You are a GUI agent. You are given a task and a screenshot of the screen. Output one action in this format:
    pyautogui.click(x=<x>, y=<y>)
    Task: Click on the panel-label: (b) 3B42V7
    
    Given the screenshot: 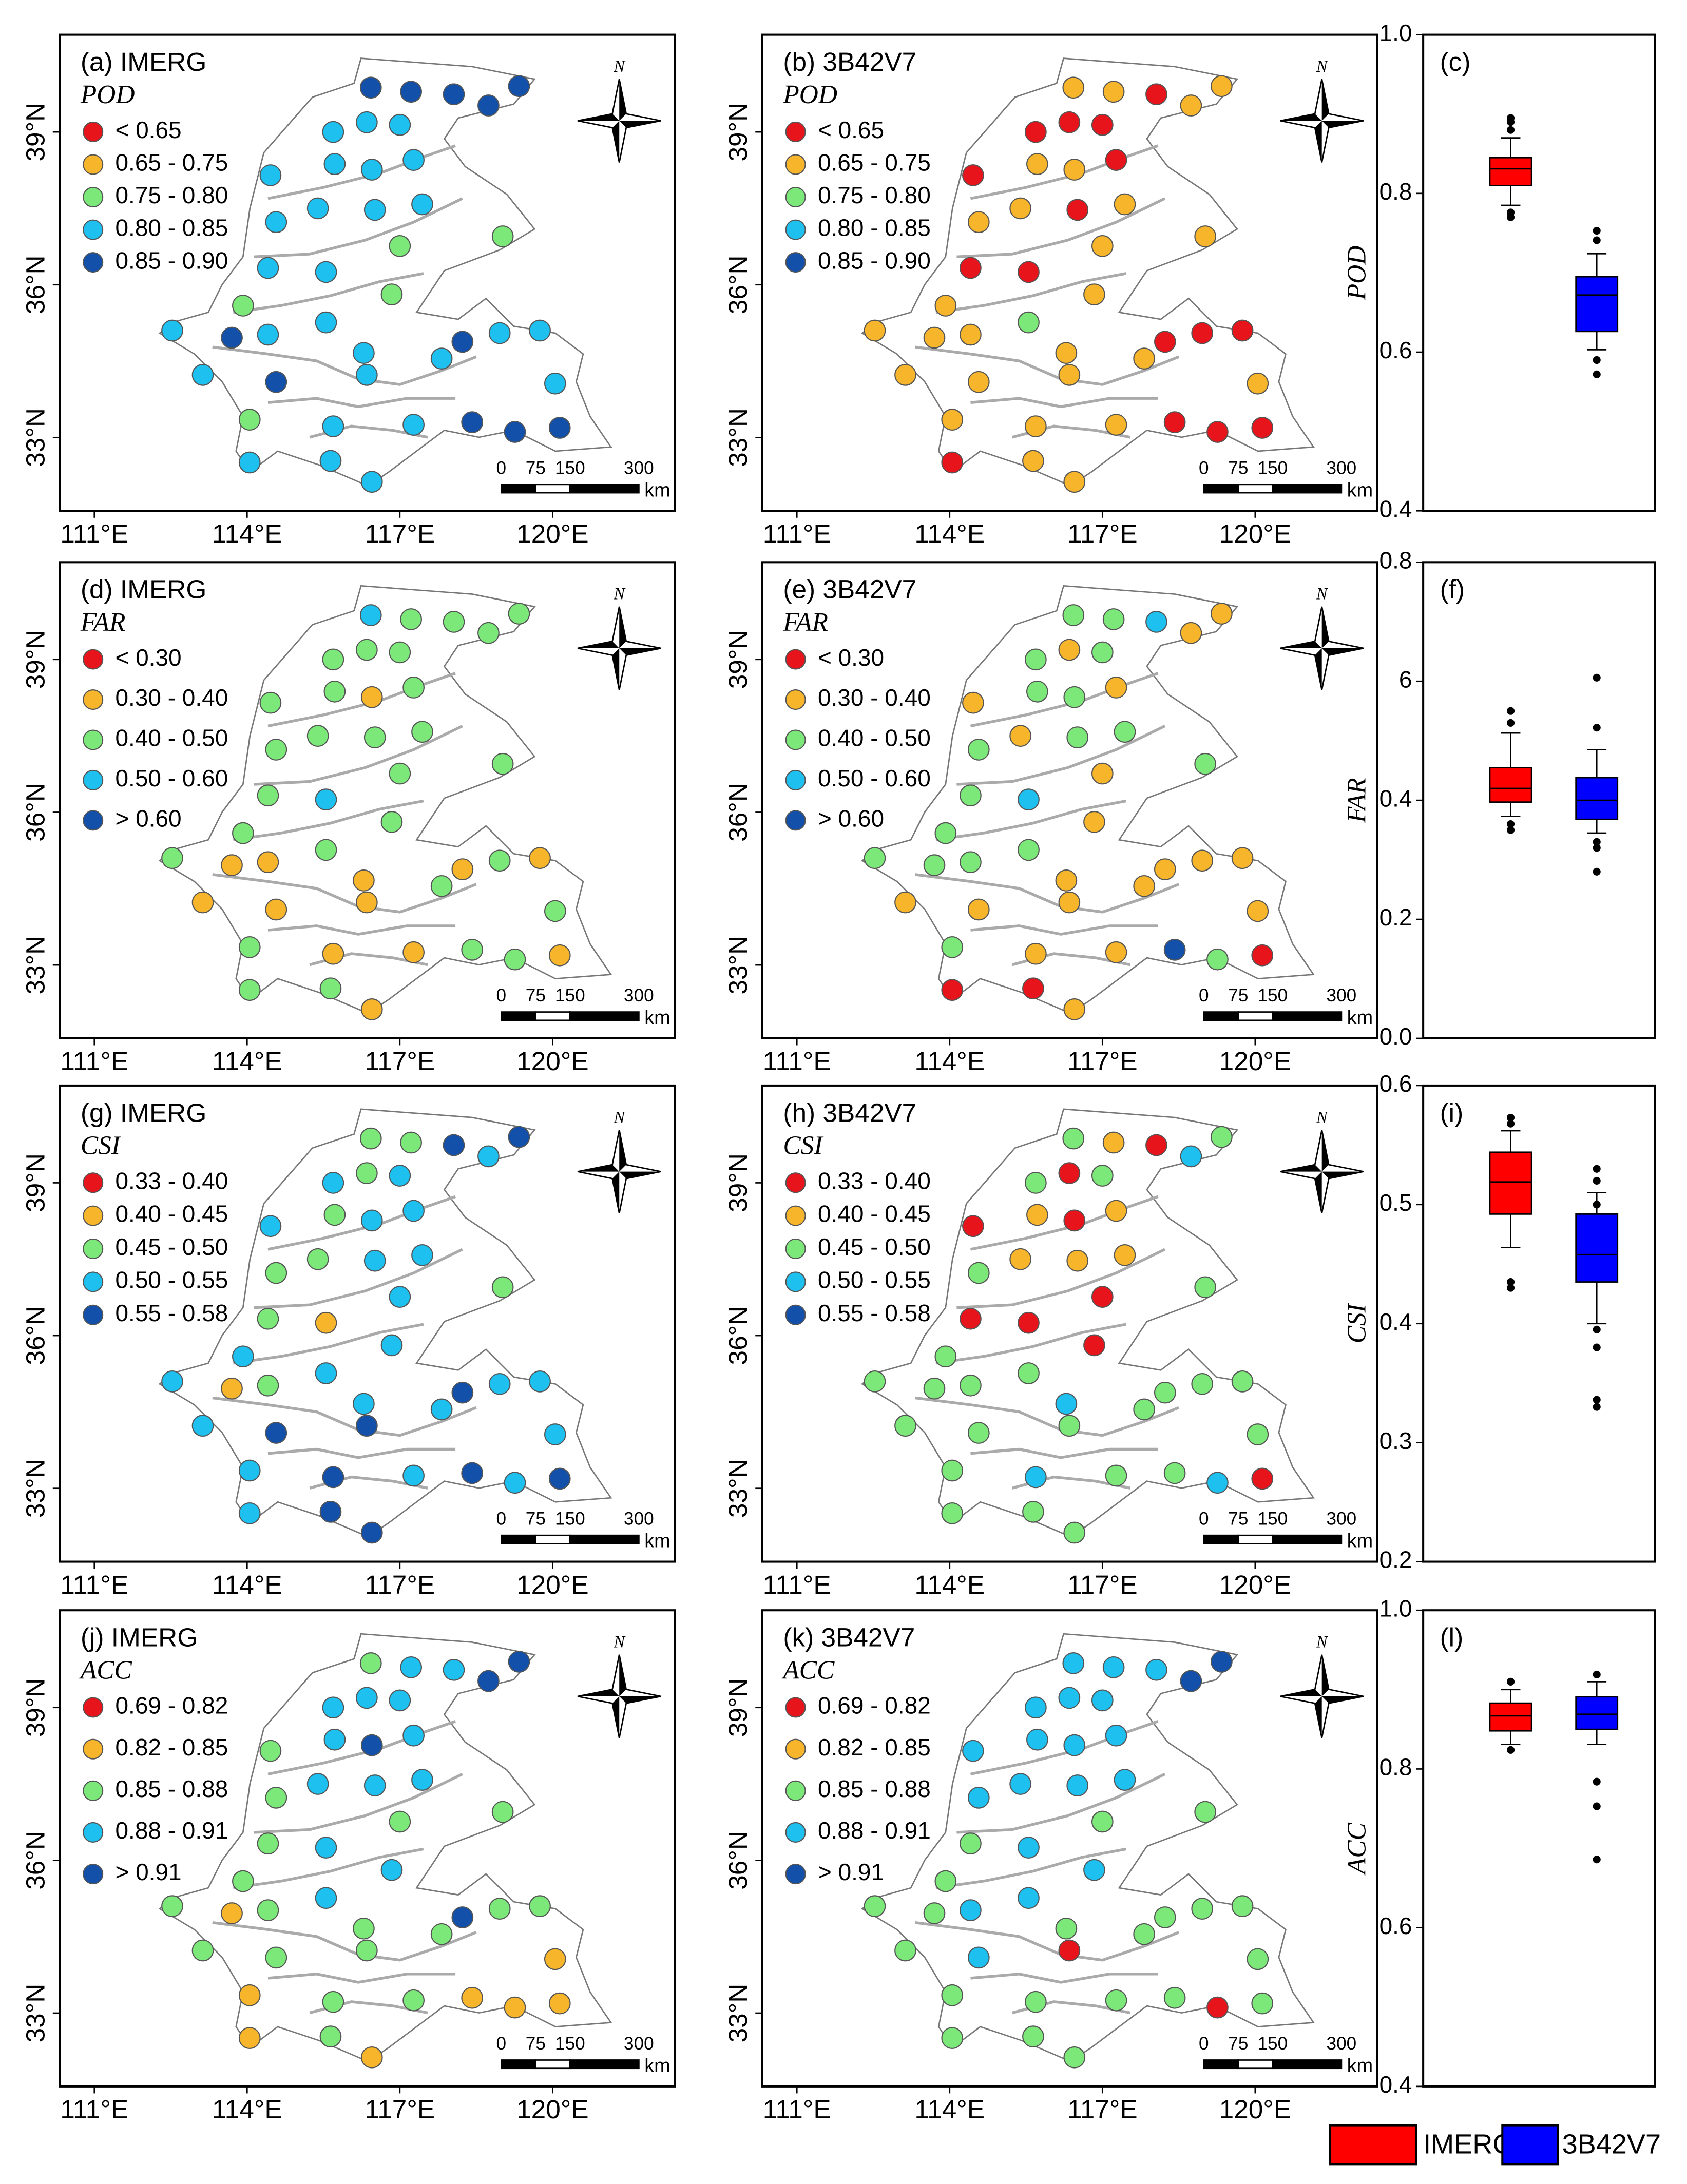 What is the action you would take?
    pyautogui.click(x=849, y=61)
    